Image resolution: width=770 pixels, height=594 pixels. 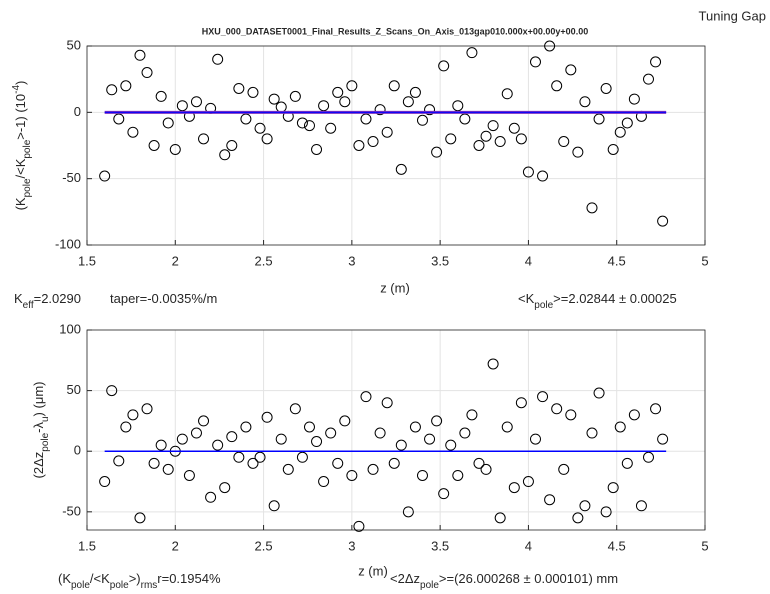 I want to click on annotation: Keff=2.0290, so click(x=47, y=301).